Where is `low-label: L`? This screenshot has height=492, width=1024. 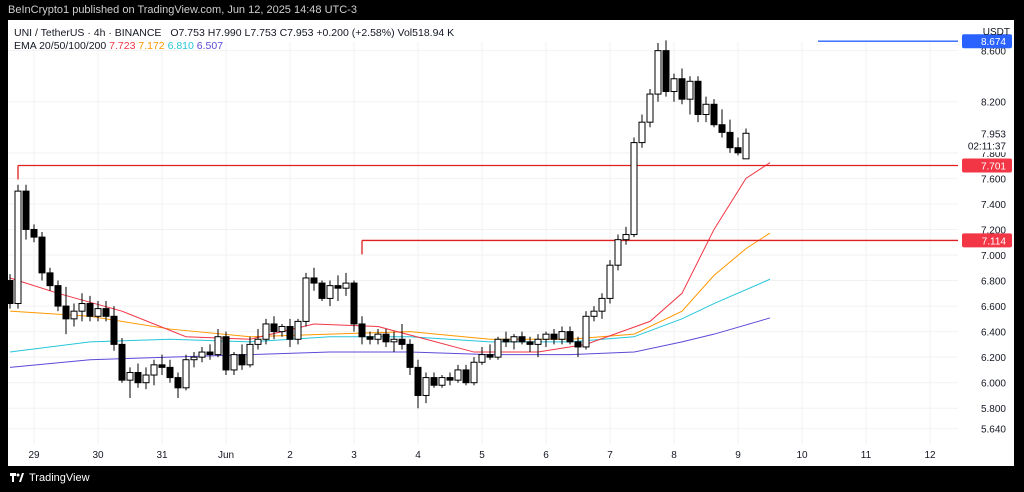
low-label: L is located at coordinates (247, 33).